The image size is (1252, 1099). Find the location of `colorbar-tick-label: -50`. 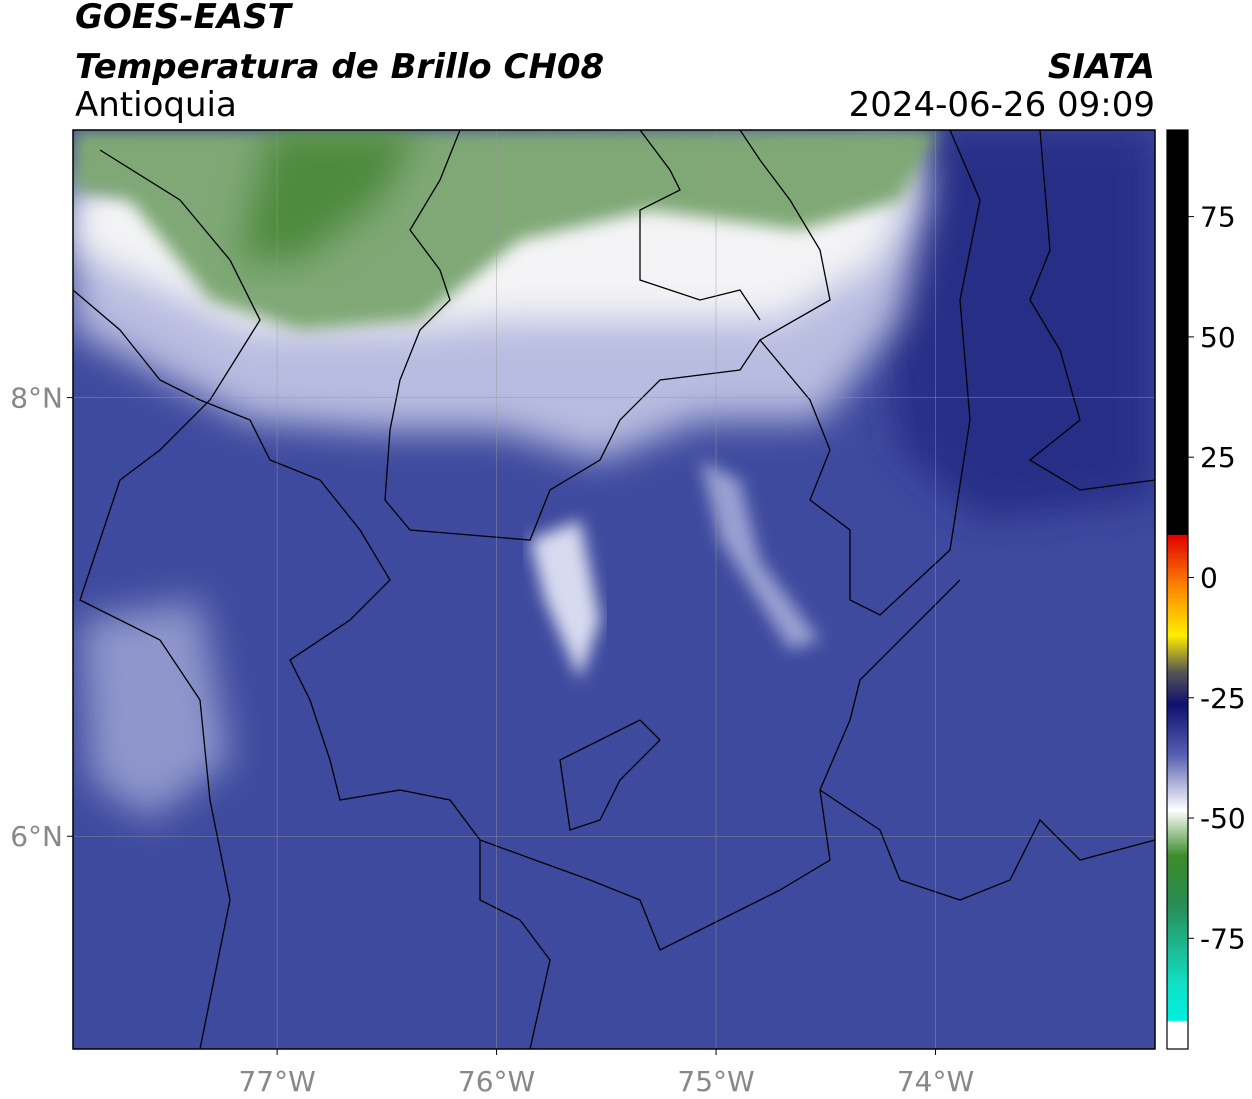

colorbar-tick-label: -50 is located at coordinates (1223, 818).